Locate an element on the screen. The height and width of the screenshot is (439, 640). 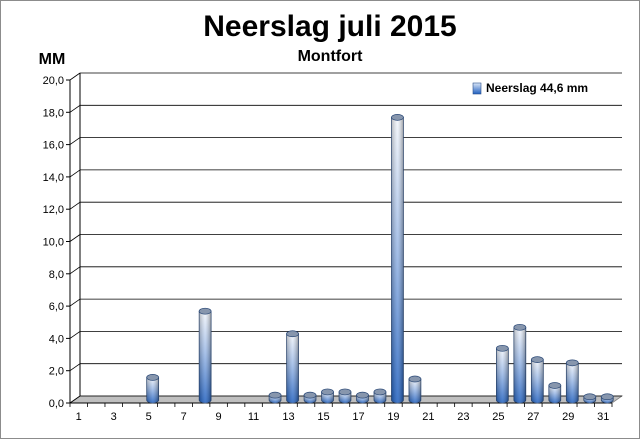
y-tick-label: 6,0 is located at coordinates (56, 307).